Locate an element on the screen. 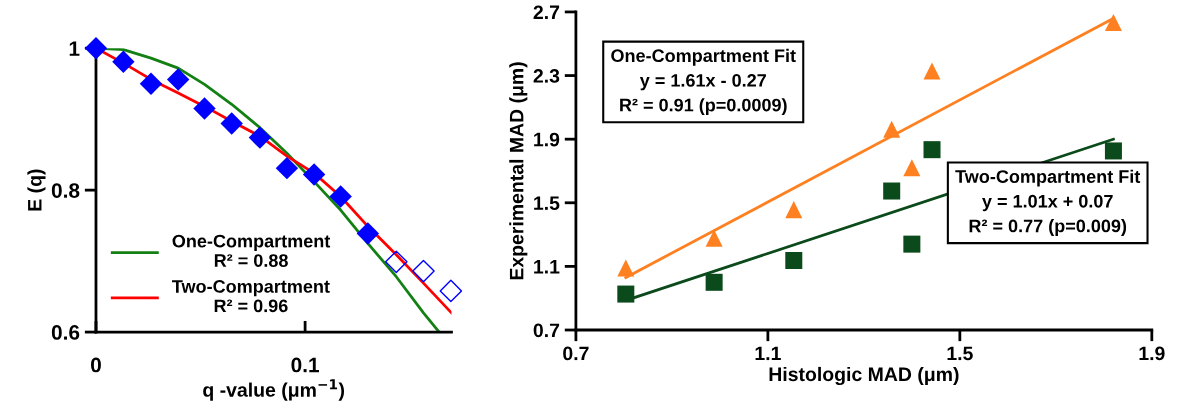 The width and height of the screenshot is (1185, 412). y-tick-label: 1.1 is located at coordinates (547, 267).